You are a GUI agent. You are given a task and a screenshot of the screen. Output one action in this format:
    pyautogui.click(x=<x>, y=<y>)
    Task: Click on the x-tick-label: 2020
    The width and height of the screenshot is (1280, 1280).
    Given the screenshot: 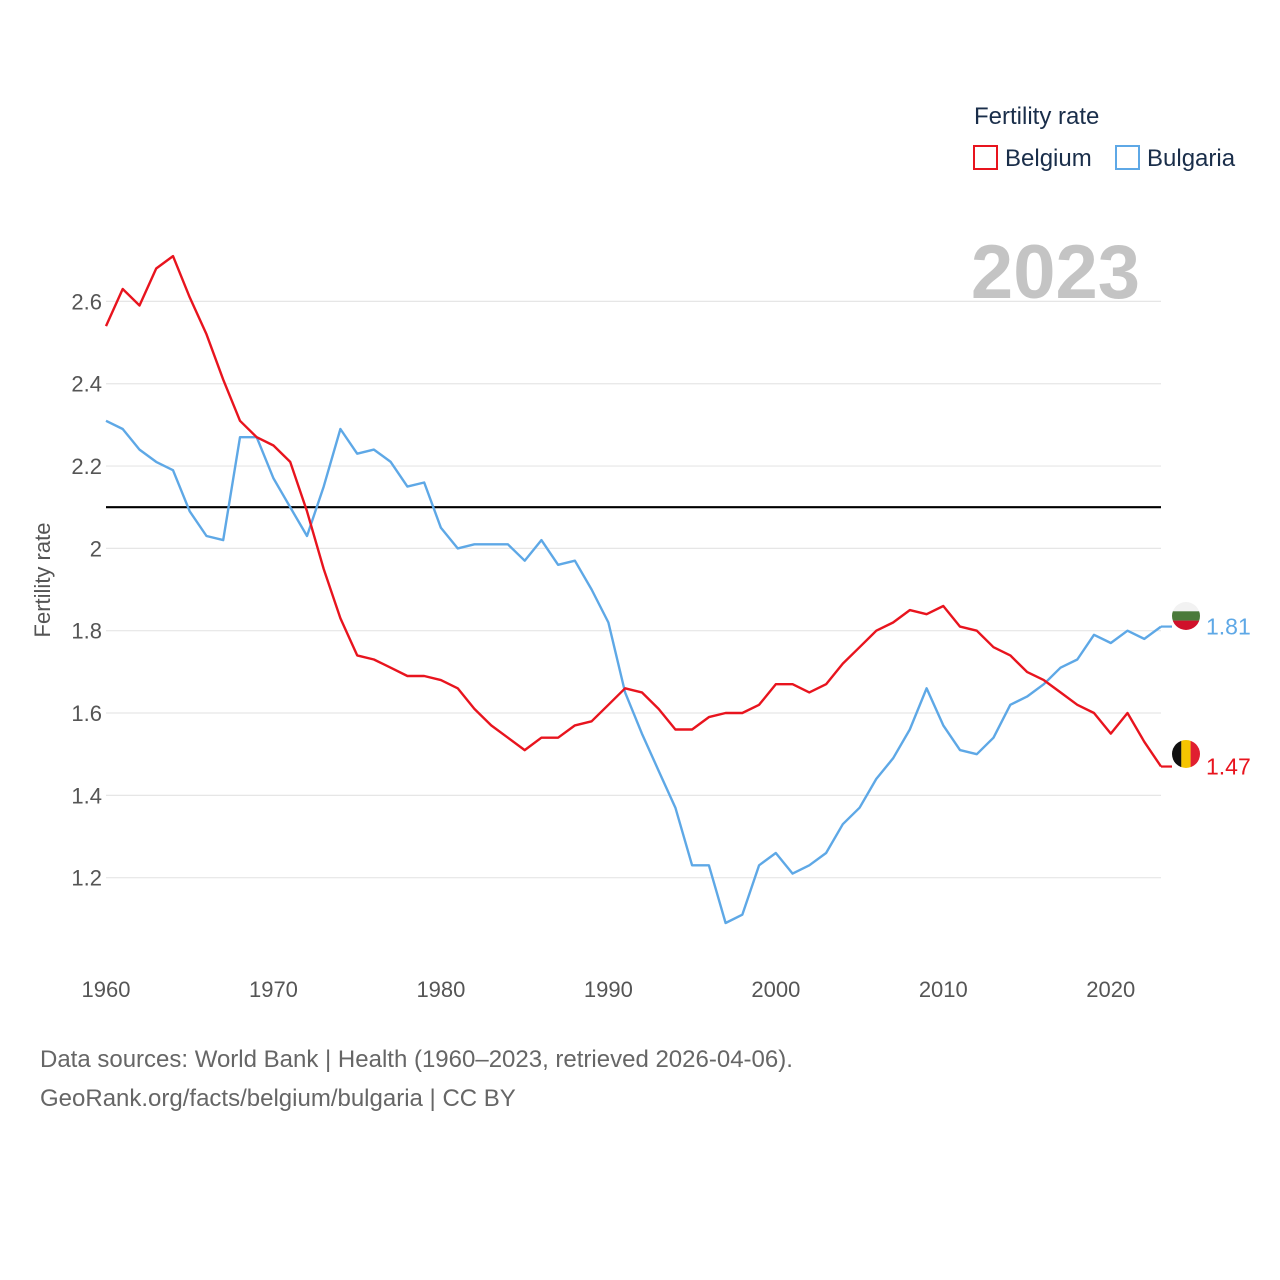 What is the action you would take?
    pyautogui.click(x=1110, y=989)
    